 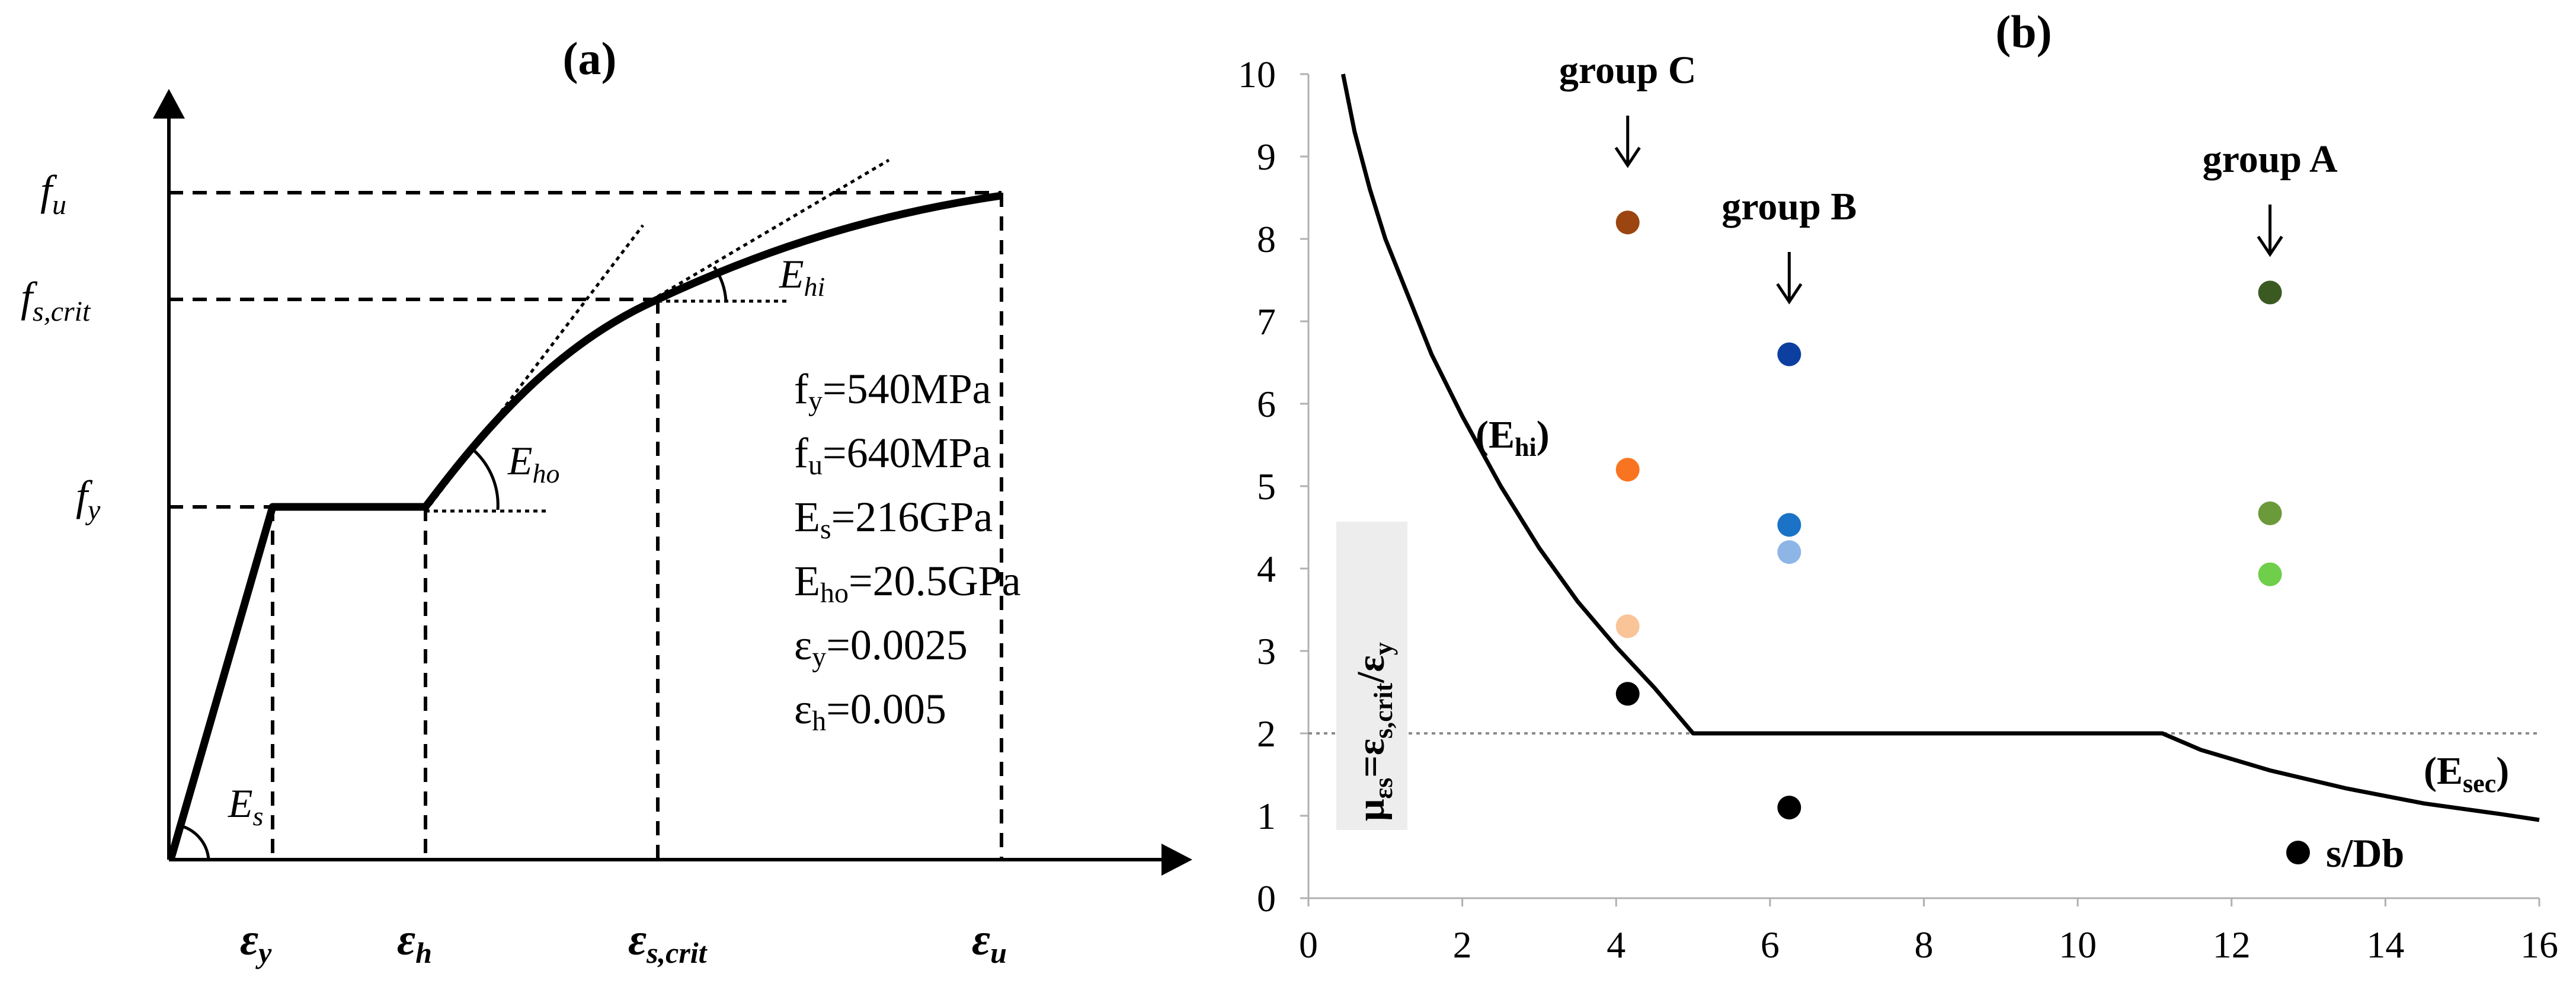 What do you see at coordinates (1789, 207) in the screenshot?
I see `group-label-1: group B` at bounding box center [1789, 207].